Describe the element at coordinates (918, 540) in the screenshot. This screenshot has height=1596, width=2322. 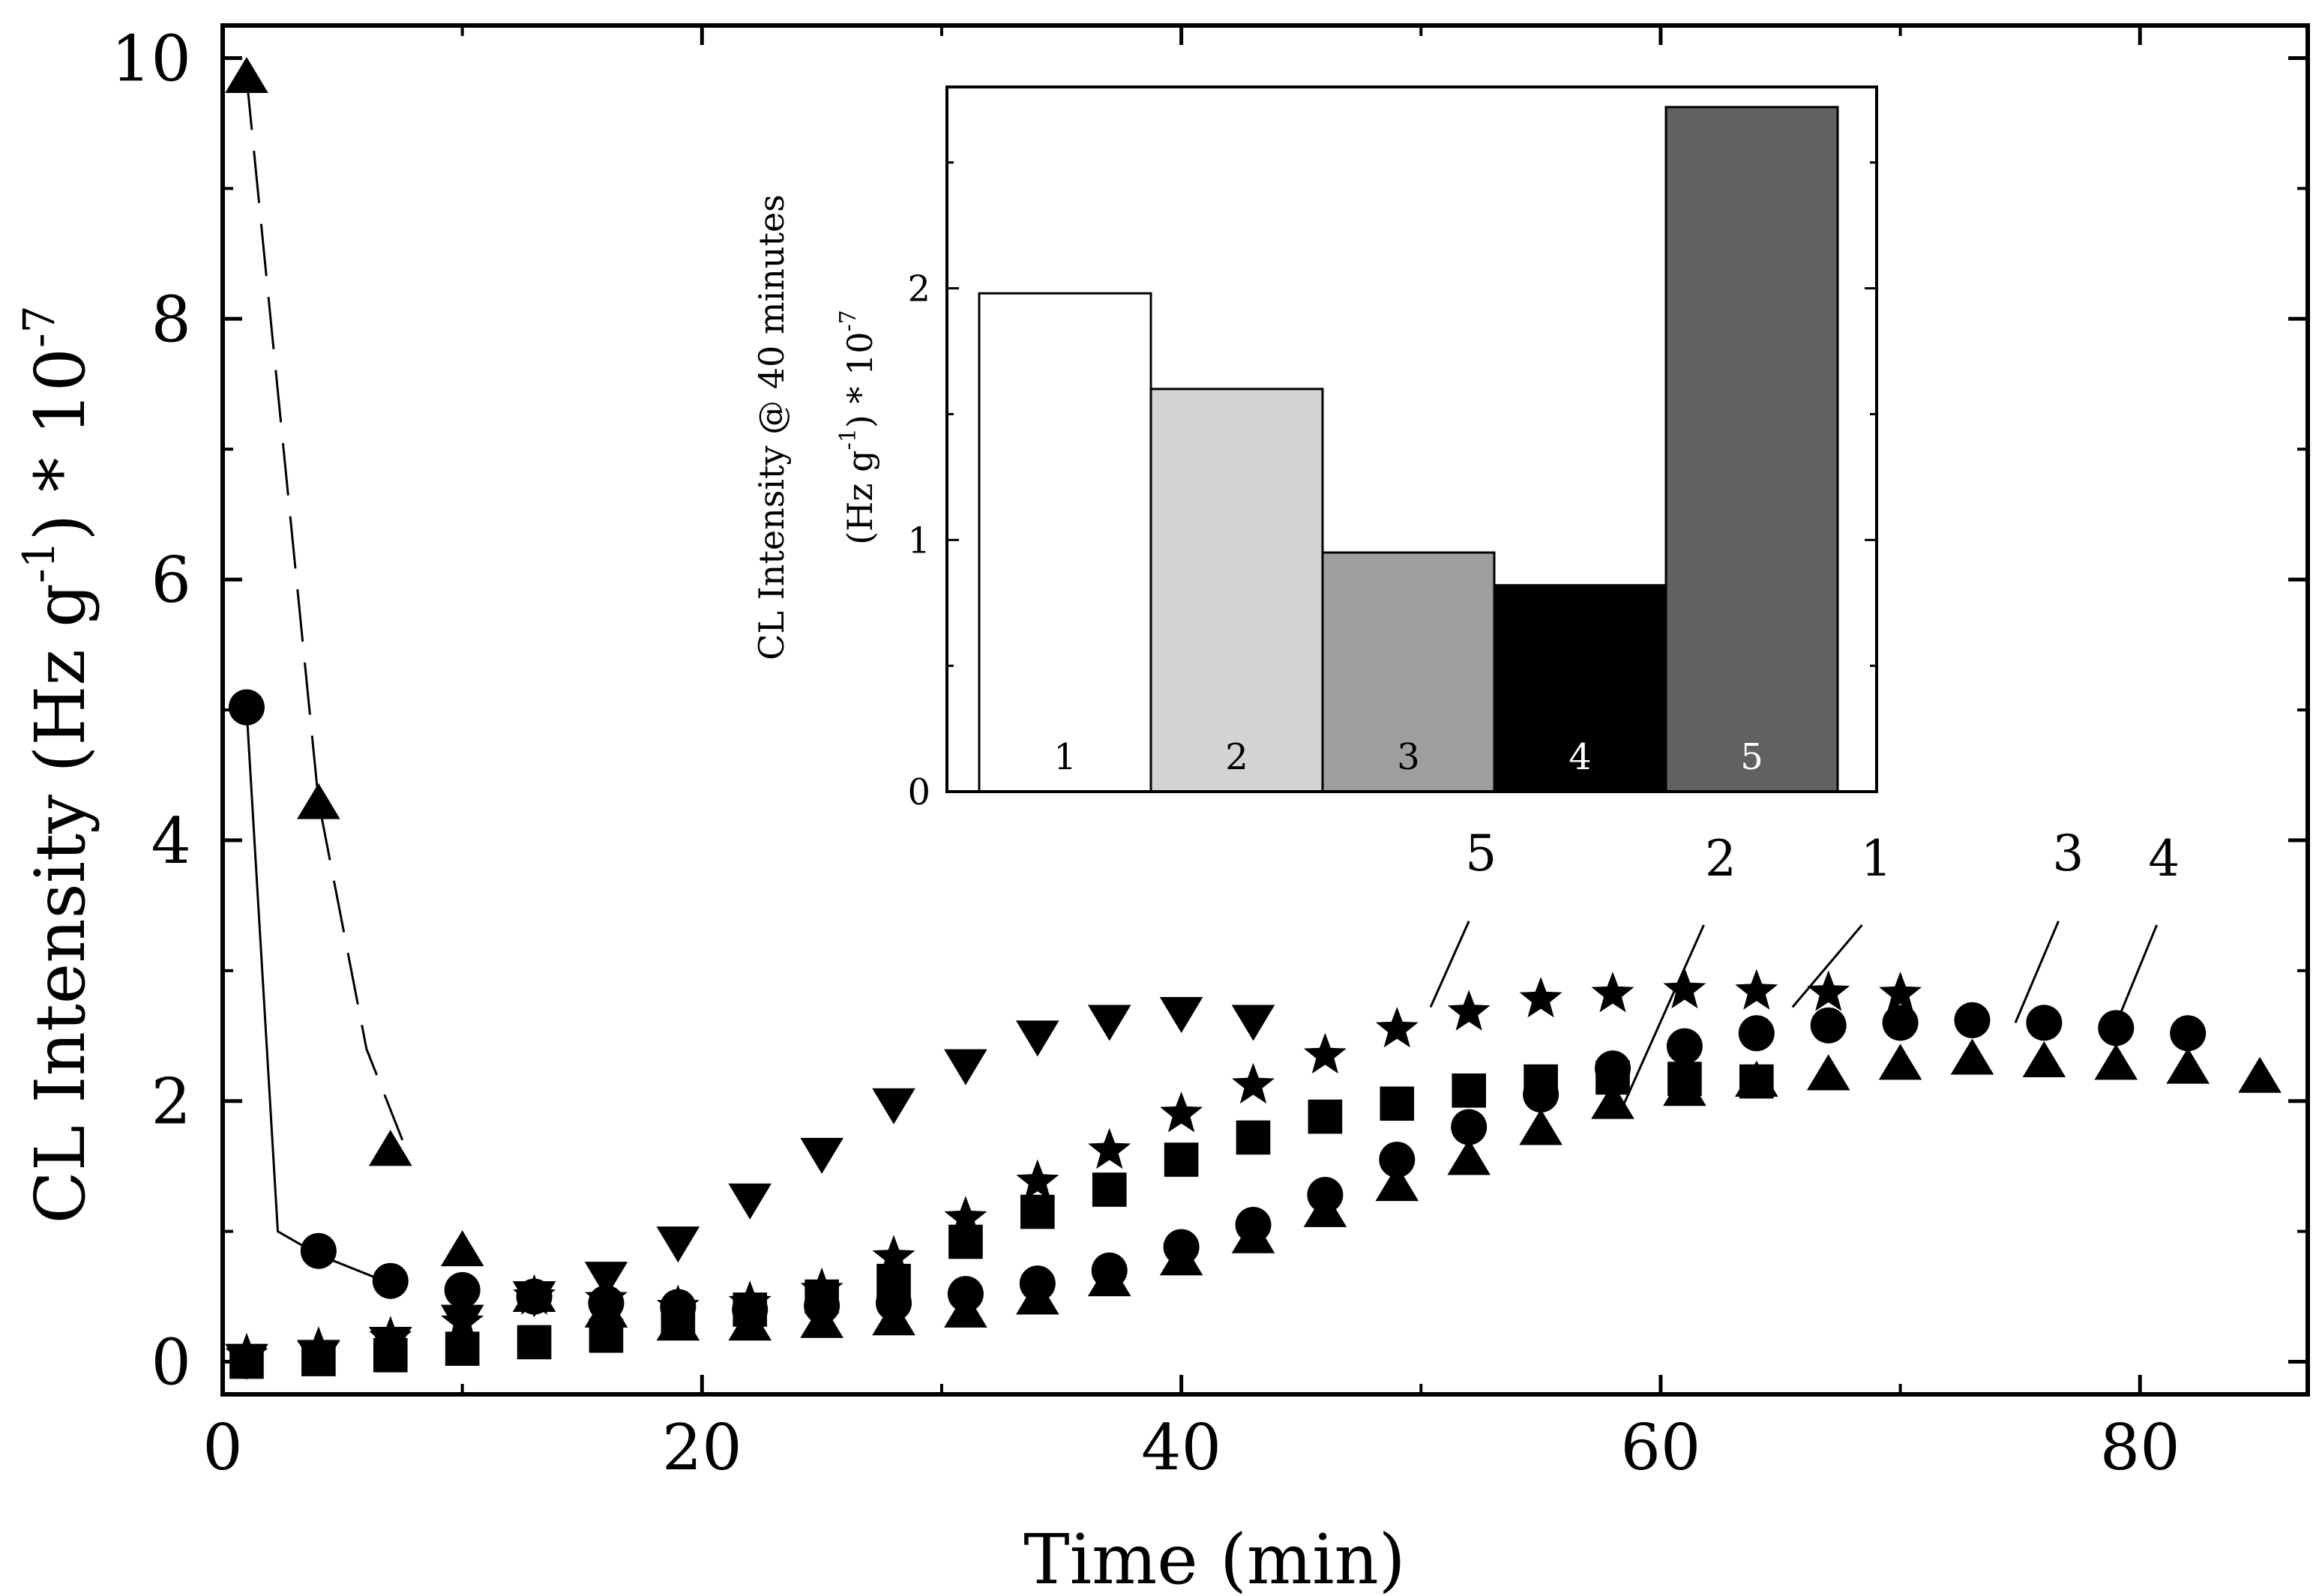
I see `inset-y-tick-label: 1` at that location.